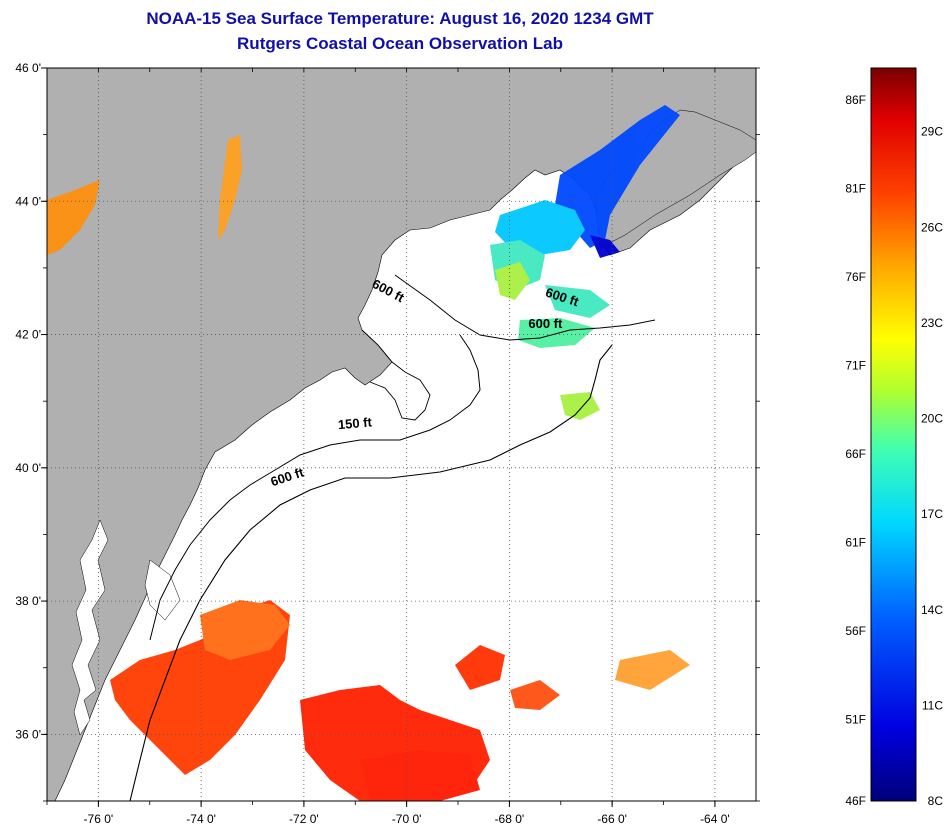 Image resolution: width=944 pixels, height=832 pixels. Describe the element at coordinates (932, 514) in the screenshot. I see `colorbar-c-label: 17C` at that location.